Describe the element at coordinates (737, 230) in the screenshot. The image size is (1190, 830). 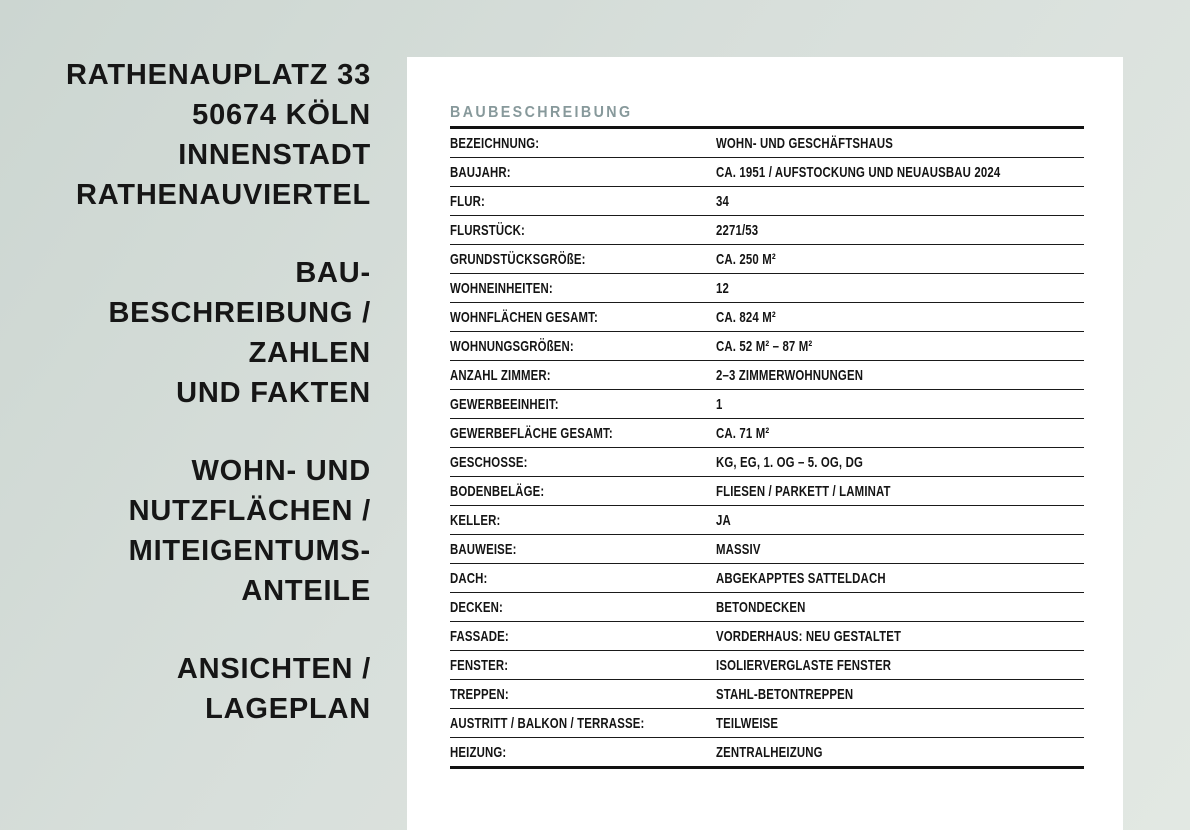
I see `row-value: 2271/53` at that location.